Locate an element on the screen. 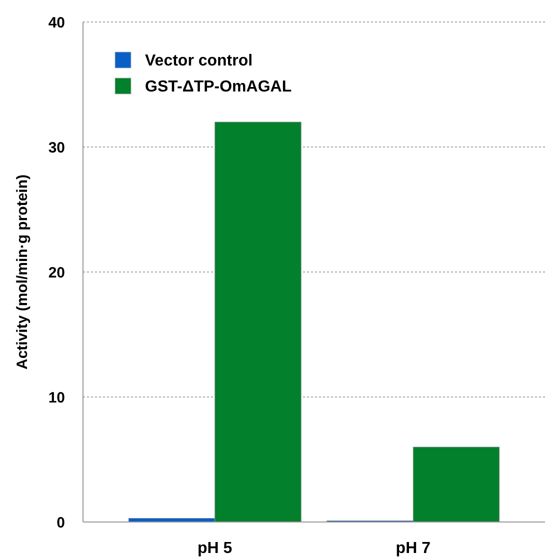  y-axis-title: Activity (mol/min·g protein) is located at coordinates (22, 272).